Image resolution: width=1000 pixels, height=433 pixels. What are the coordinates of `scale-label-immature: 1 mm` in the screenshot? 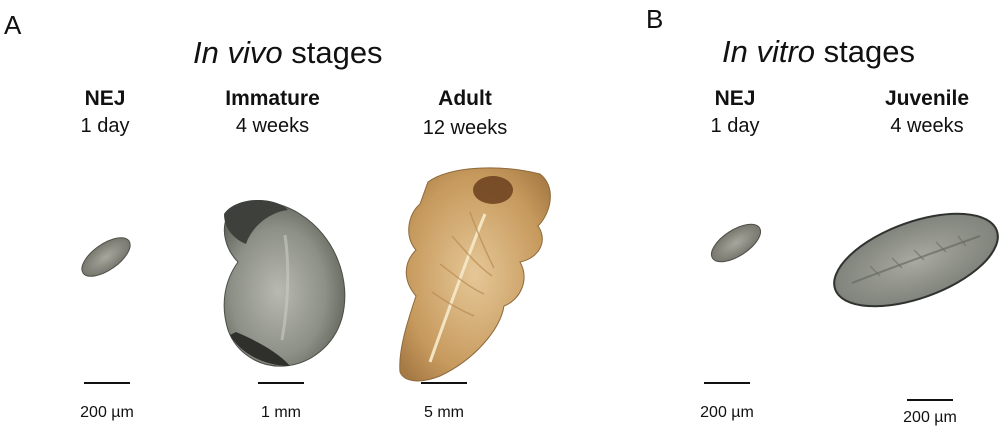 It's located at (281, 412).